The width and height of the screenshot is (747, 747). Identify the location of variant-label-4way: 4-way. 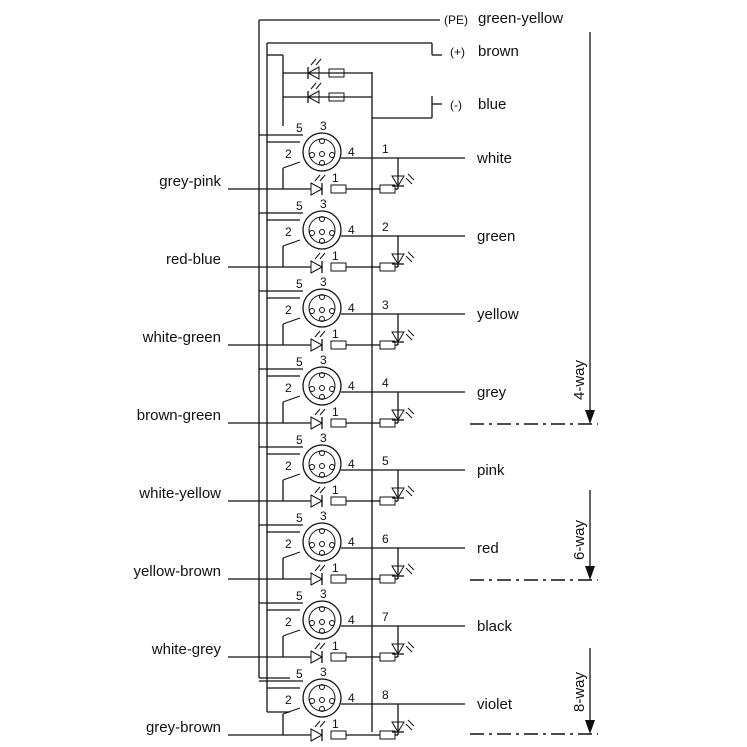
(579, 379).